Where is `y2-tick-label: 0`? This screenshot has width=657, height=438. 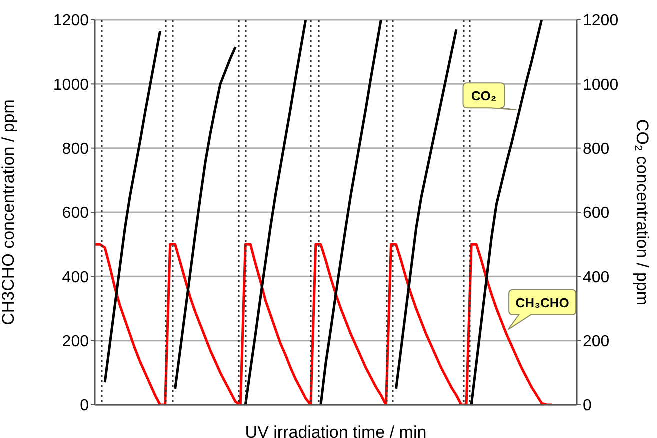
y2-tick-label: 0 is located at coordinates (587, 406).